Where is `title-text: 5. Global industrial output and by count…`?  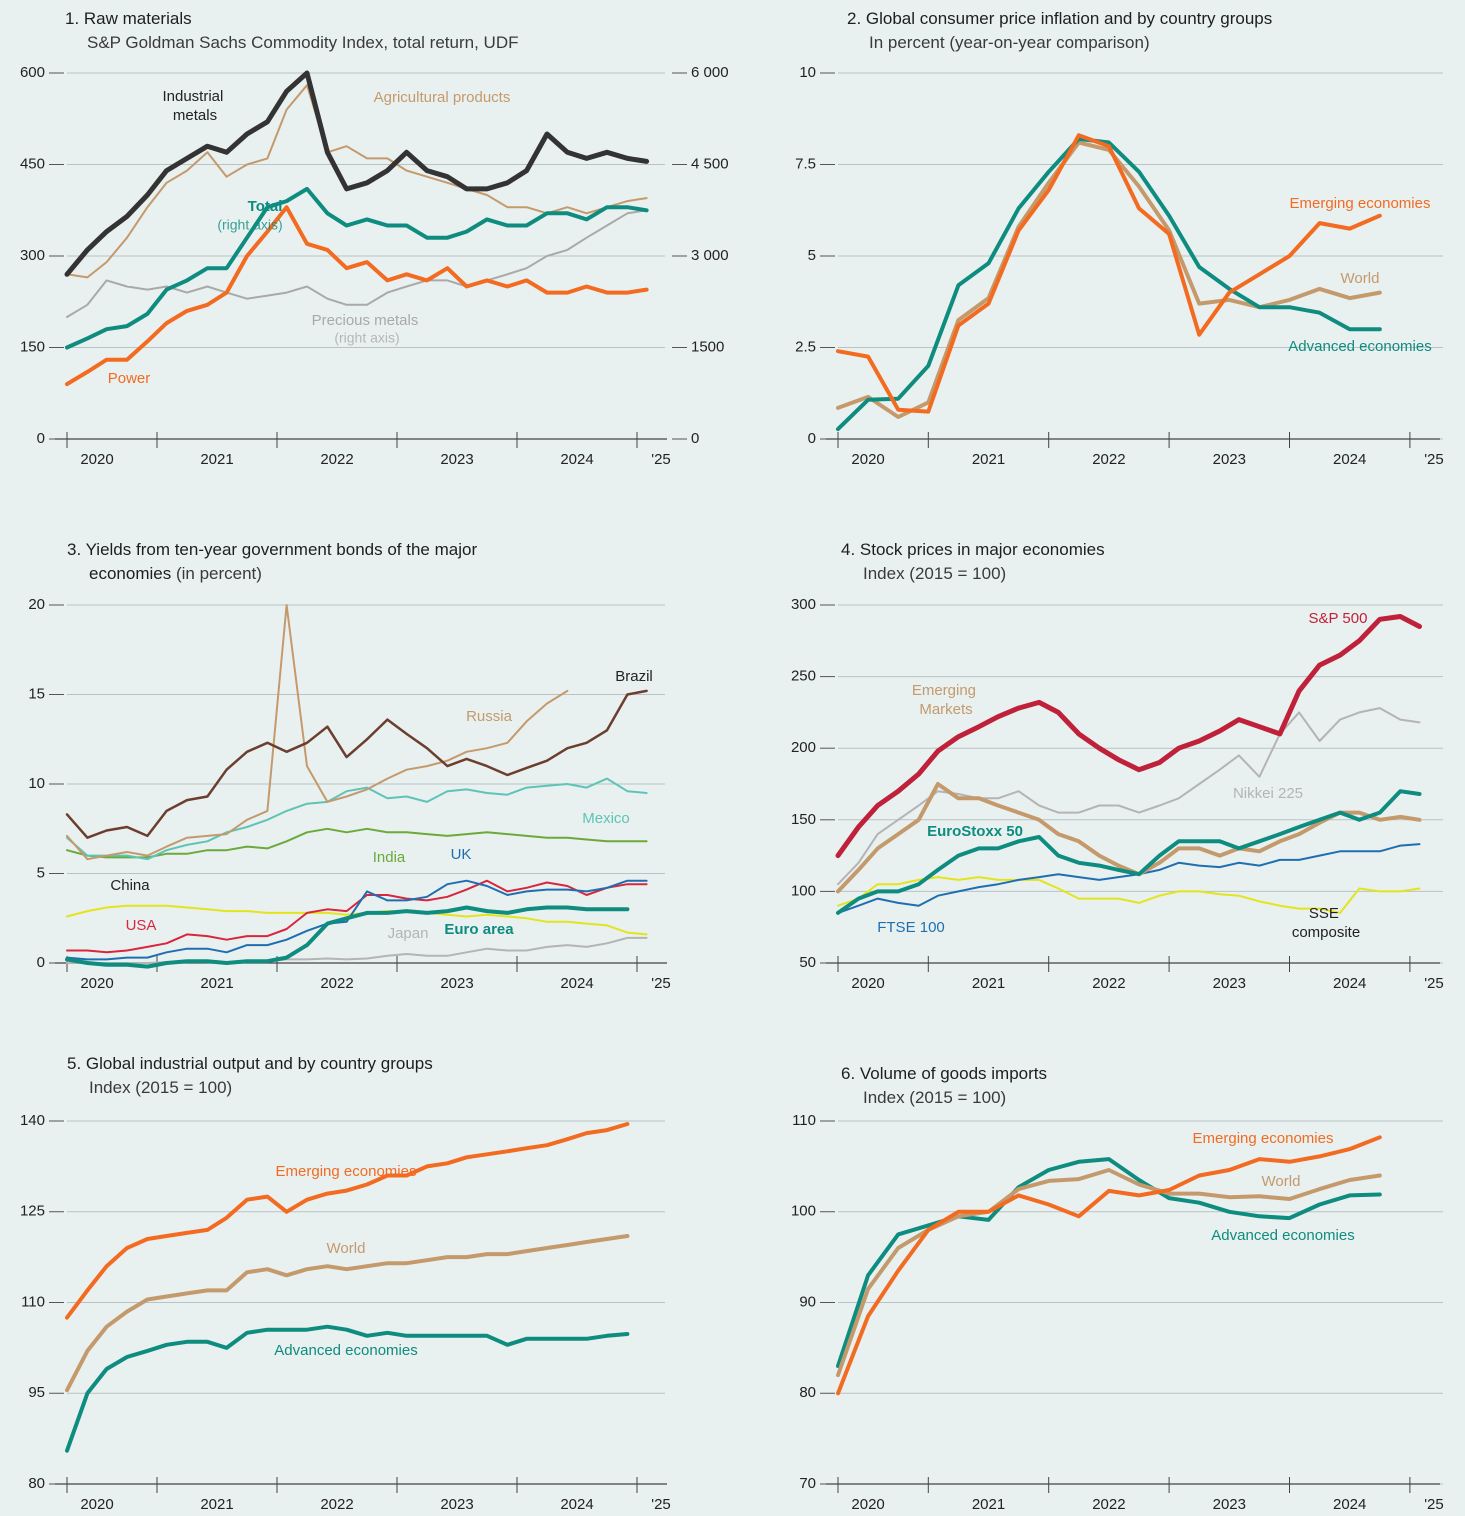
title-text: 5. Global industrial output and by count… is located at coordinates (250, 1063).